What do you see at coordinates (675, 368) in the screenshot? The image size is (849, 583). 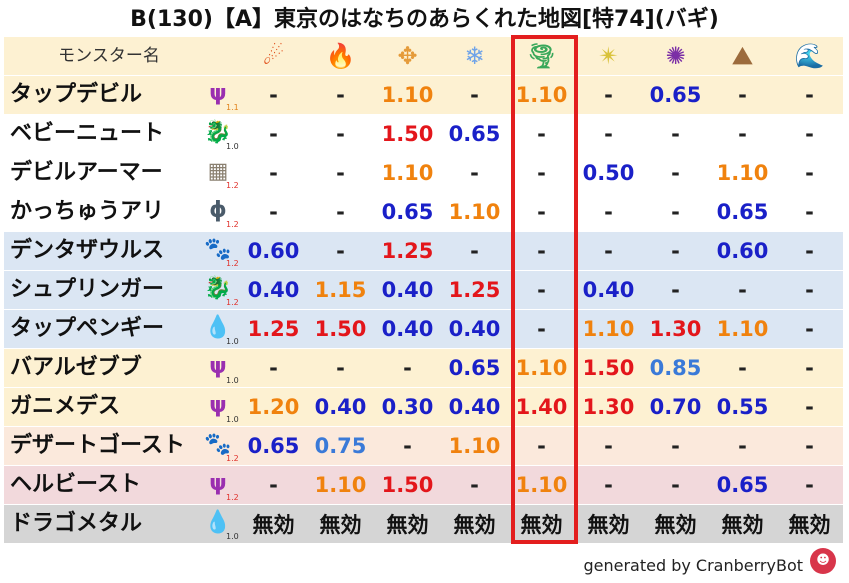 I see `value-doruma: 0.85` at bounding box center [675, 368].